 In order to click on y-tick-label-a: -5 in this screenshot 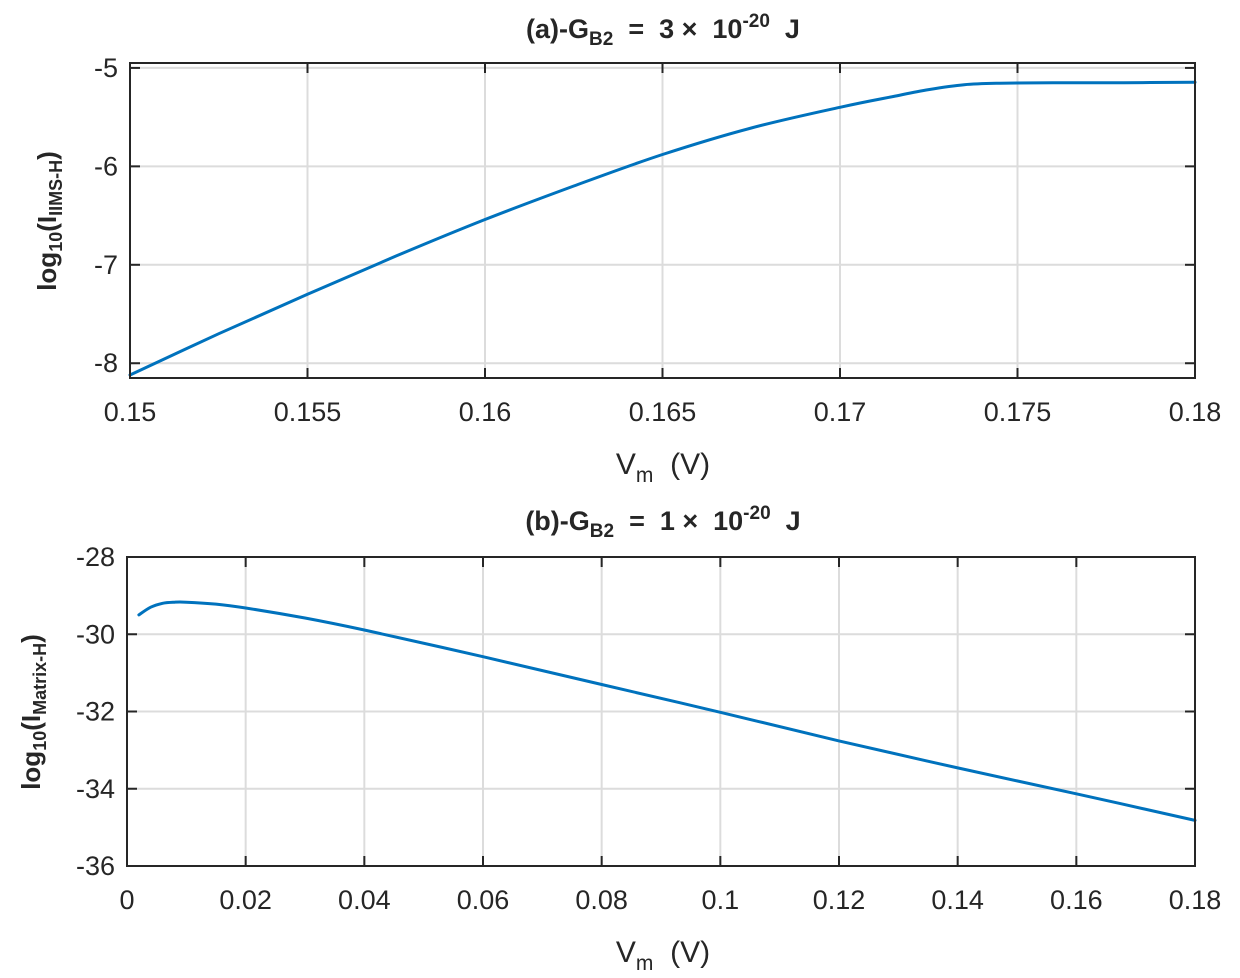, I will do `click(106, 68)`.